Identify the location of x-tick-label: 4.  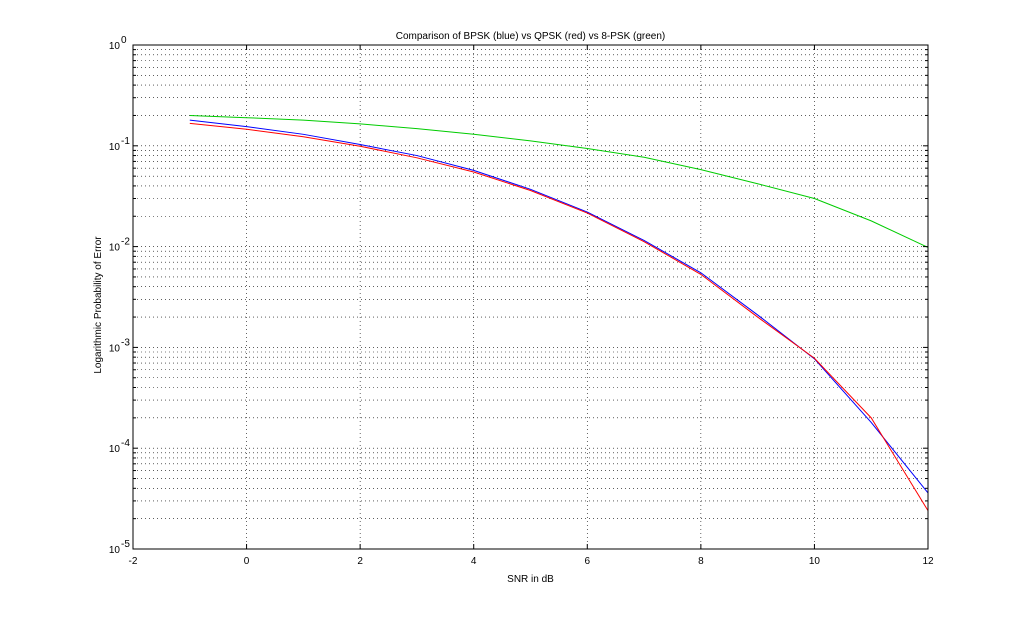
(474, 561).